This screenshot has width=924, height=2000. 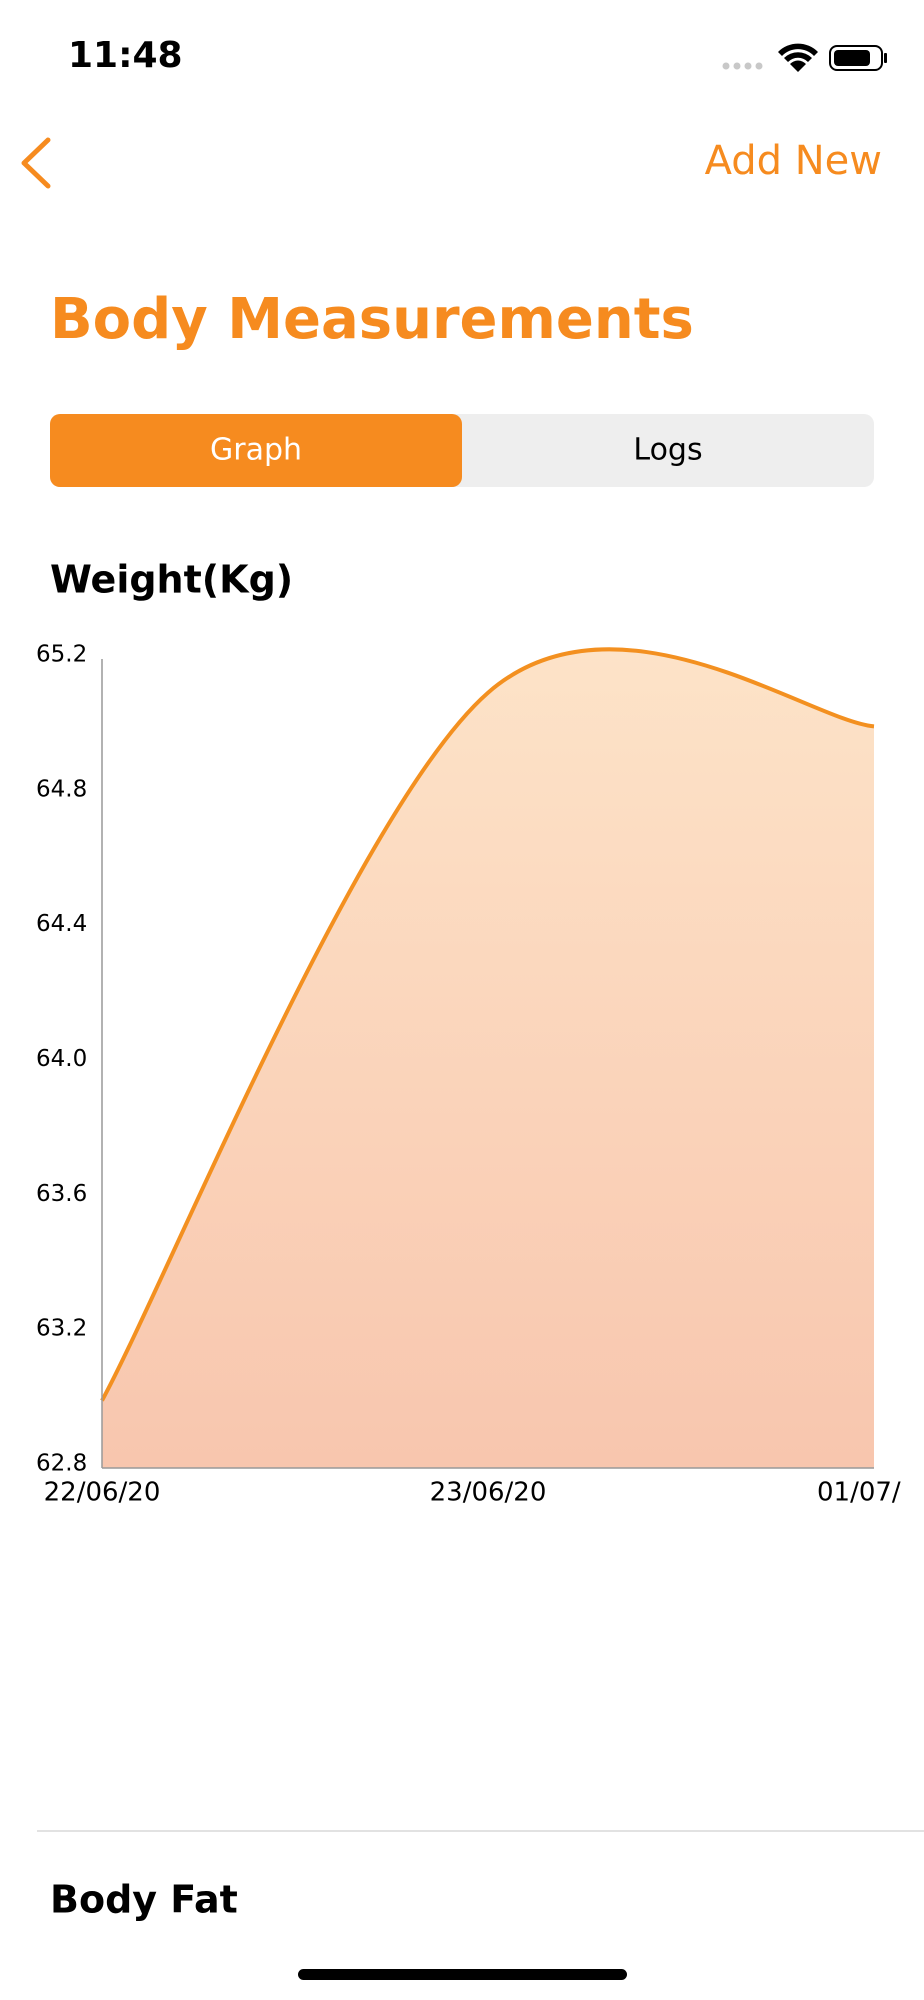 I want to click on back-button, so click(x=36, y=163).